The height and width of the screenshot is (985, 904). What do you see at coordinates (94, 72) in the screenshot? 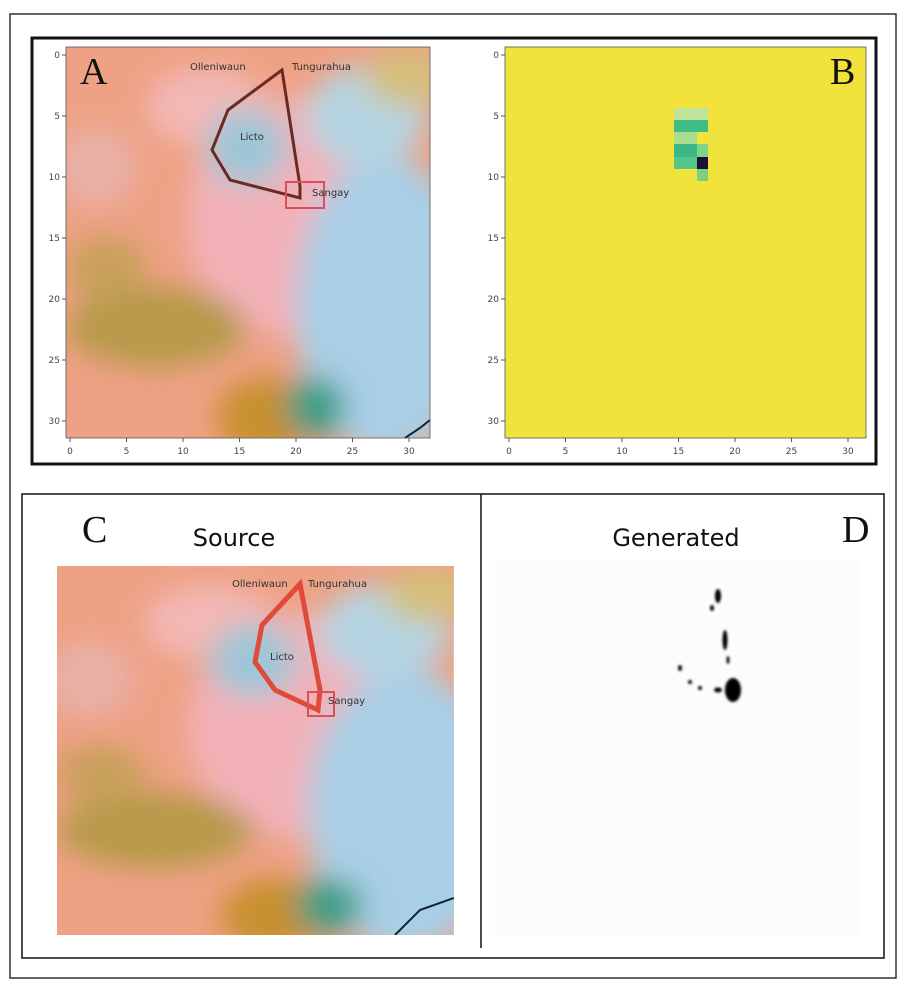
I see `panel-letter: A` at bounding box center [94, 72].